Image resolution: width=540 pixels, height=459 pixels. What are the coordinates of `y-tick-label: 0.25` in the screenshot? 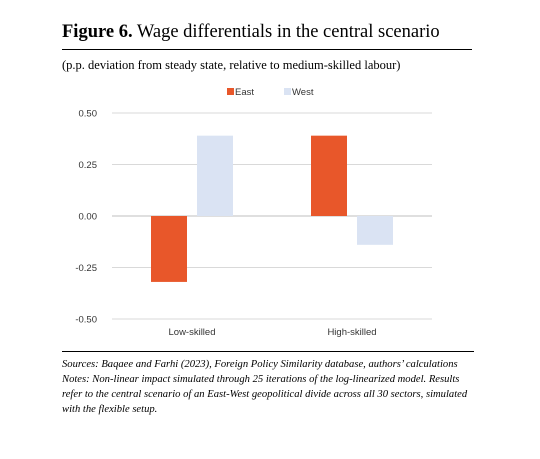 It's located at (88, 165).